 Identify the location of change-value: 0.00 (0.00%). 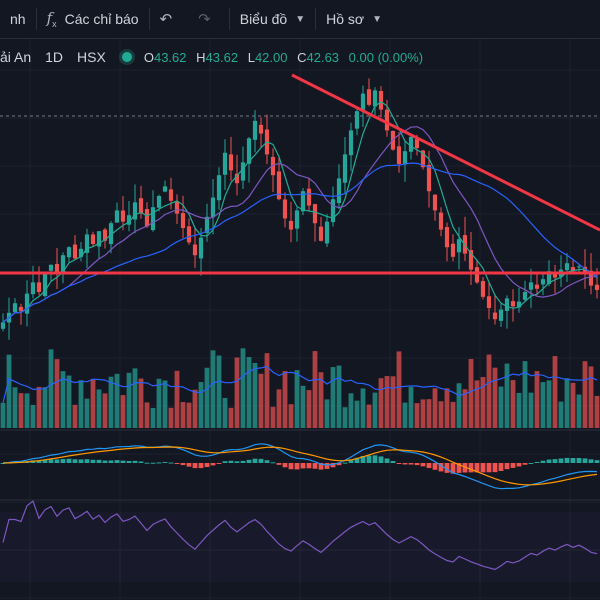
(386, 57).